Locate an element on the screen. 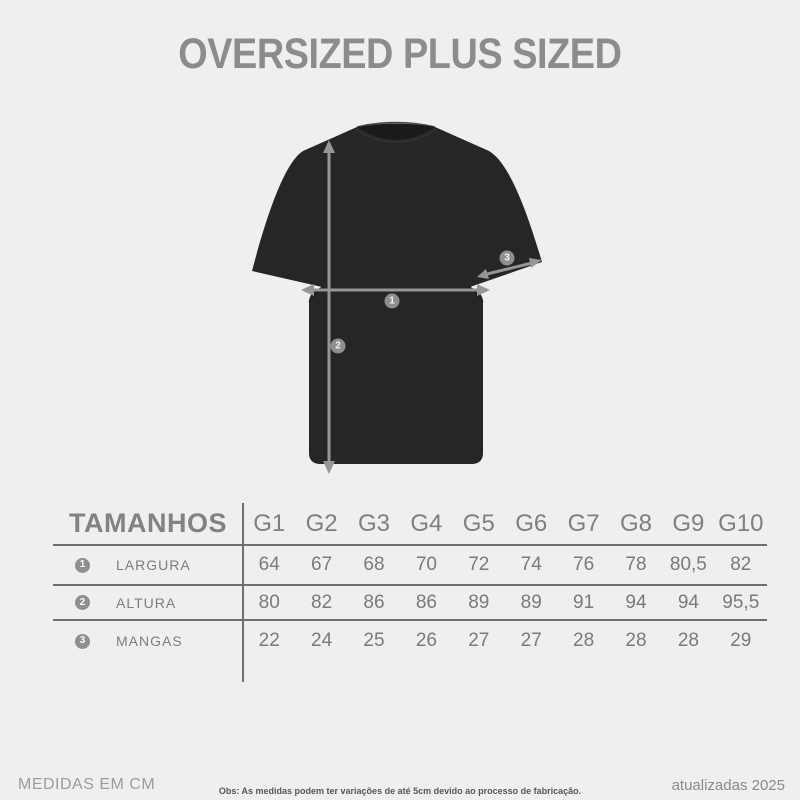 The height and width of the screenshot is (800, 800). size-col-g4: G4 is located at coordinates (426, 523).